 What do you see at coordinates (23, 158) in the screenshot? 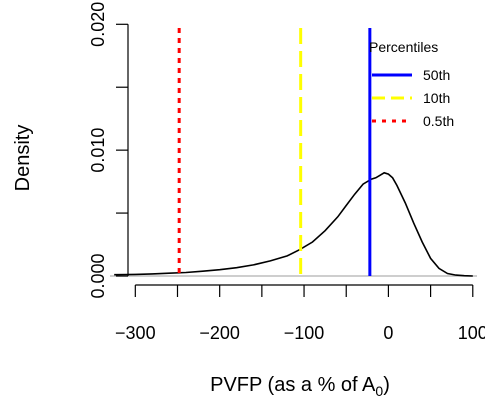
I see `y-axis-label: Density` at bounding box center [23, 158].